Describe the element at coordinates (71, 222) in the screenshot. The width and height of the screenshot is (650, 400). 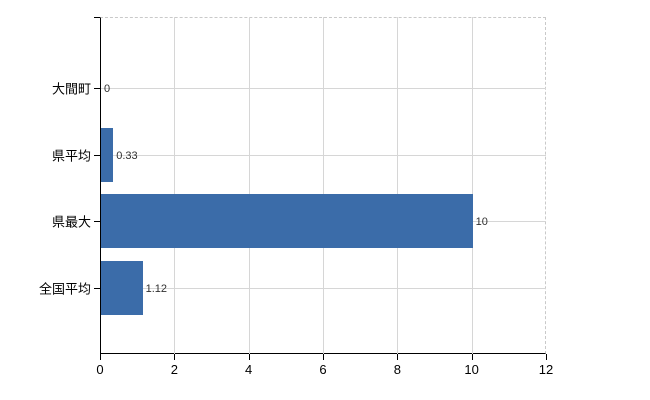
I see `category-label: 県最大` at that location.